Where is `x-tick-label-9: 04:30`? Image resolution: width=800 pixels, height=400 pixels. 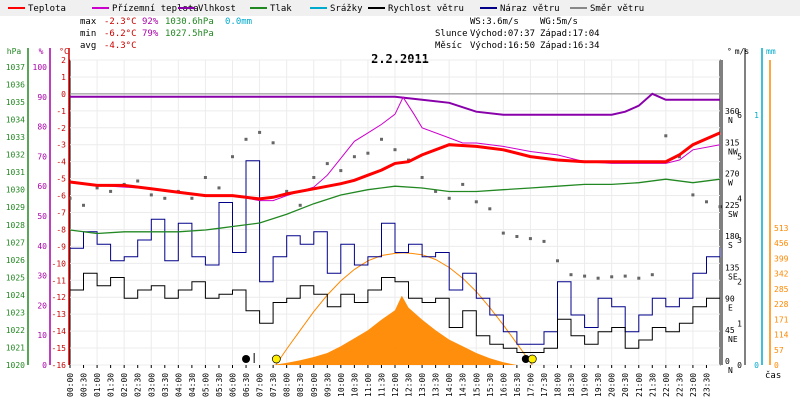 x-tick-label-9: 04:30 is located at coordinates (192, 385).